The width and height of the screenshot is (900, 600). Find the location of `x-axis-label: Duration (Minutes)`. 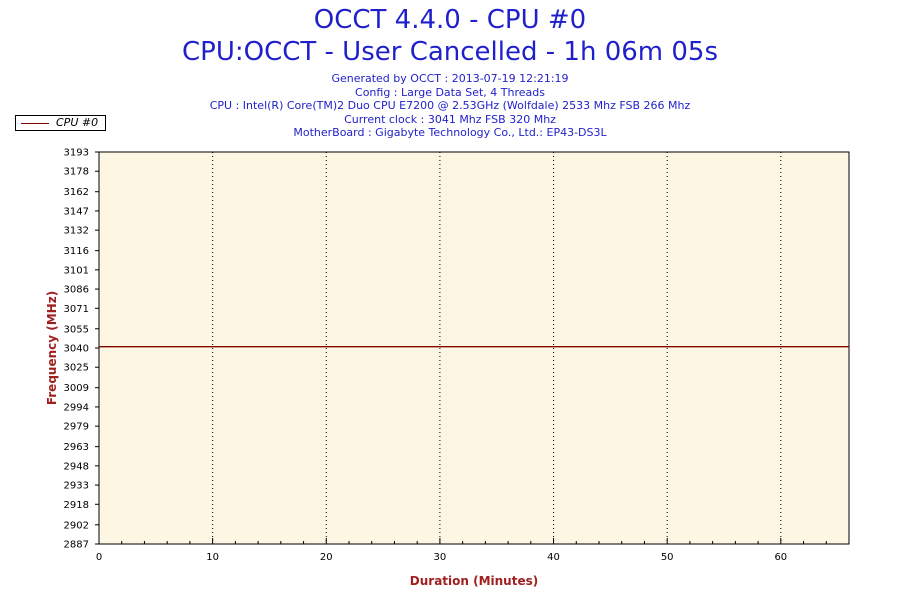

x-axis-label: Duration (Minutes) is located at coordinates (474, 581).